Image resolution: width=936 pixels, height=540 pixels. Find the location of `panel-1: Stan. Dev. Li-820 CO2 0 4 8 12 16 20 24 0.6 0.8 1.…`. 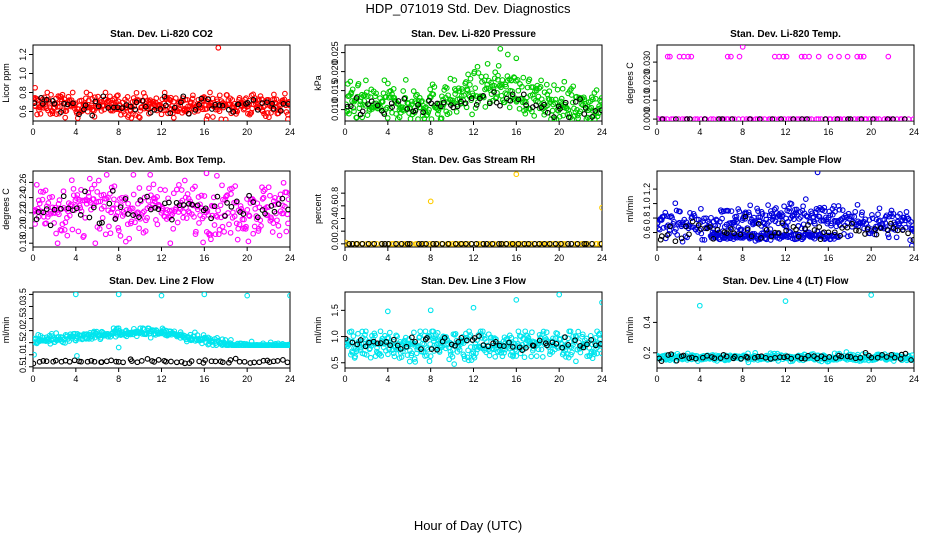

panel-1: Stan. Dev. Li-820 CO2 0 4 8 12 16 20 24 0.6 0.8 1.… is located at coordinates (148, 83).